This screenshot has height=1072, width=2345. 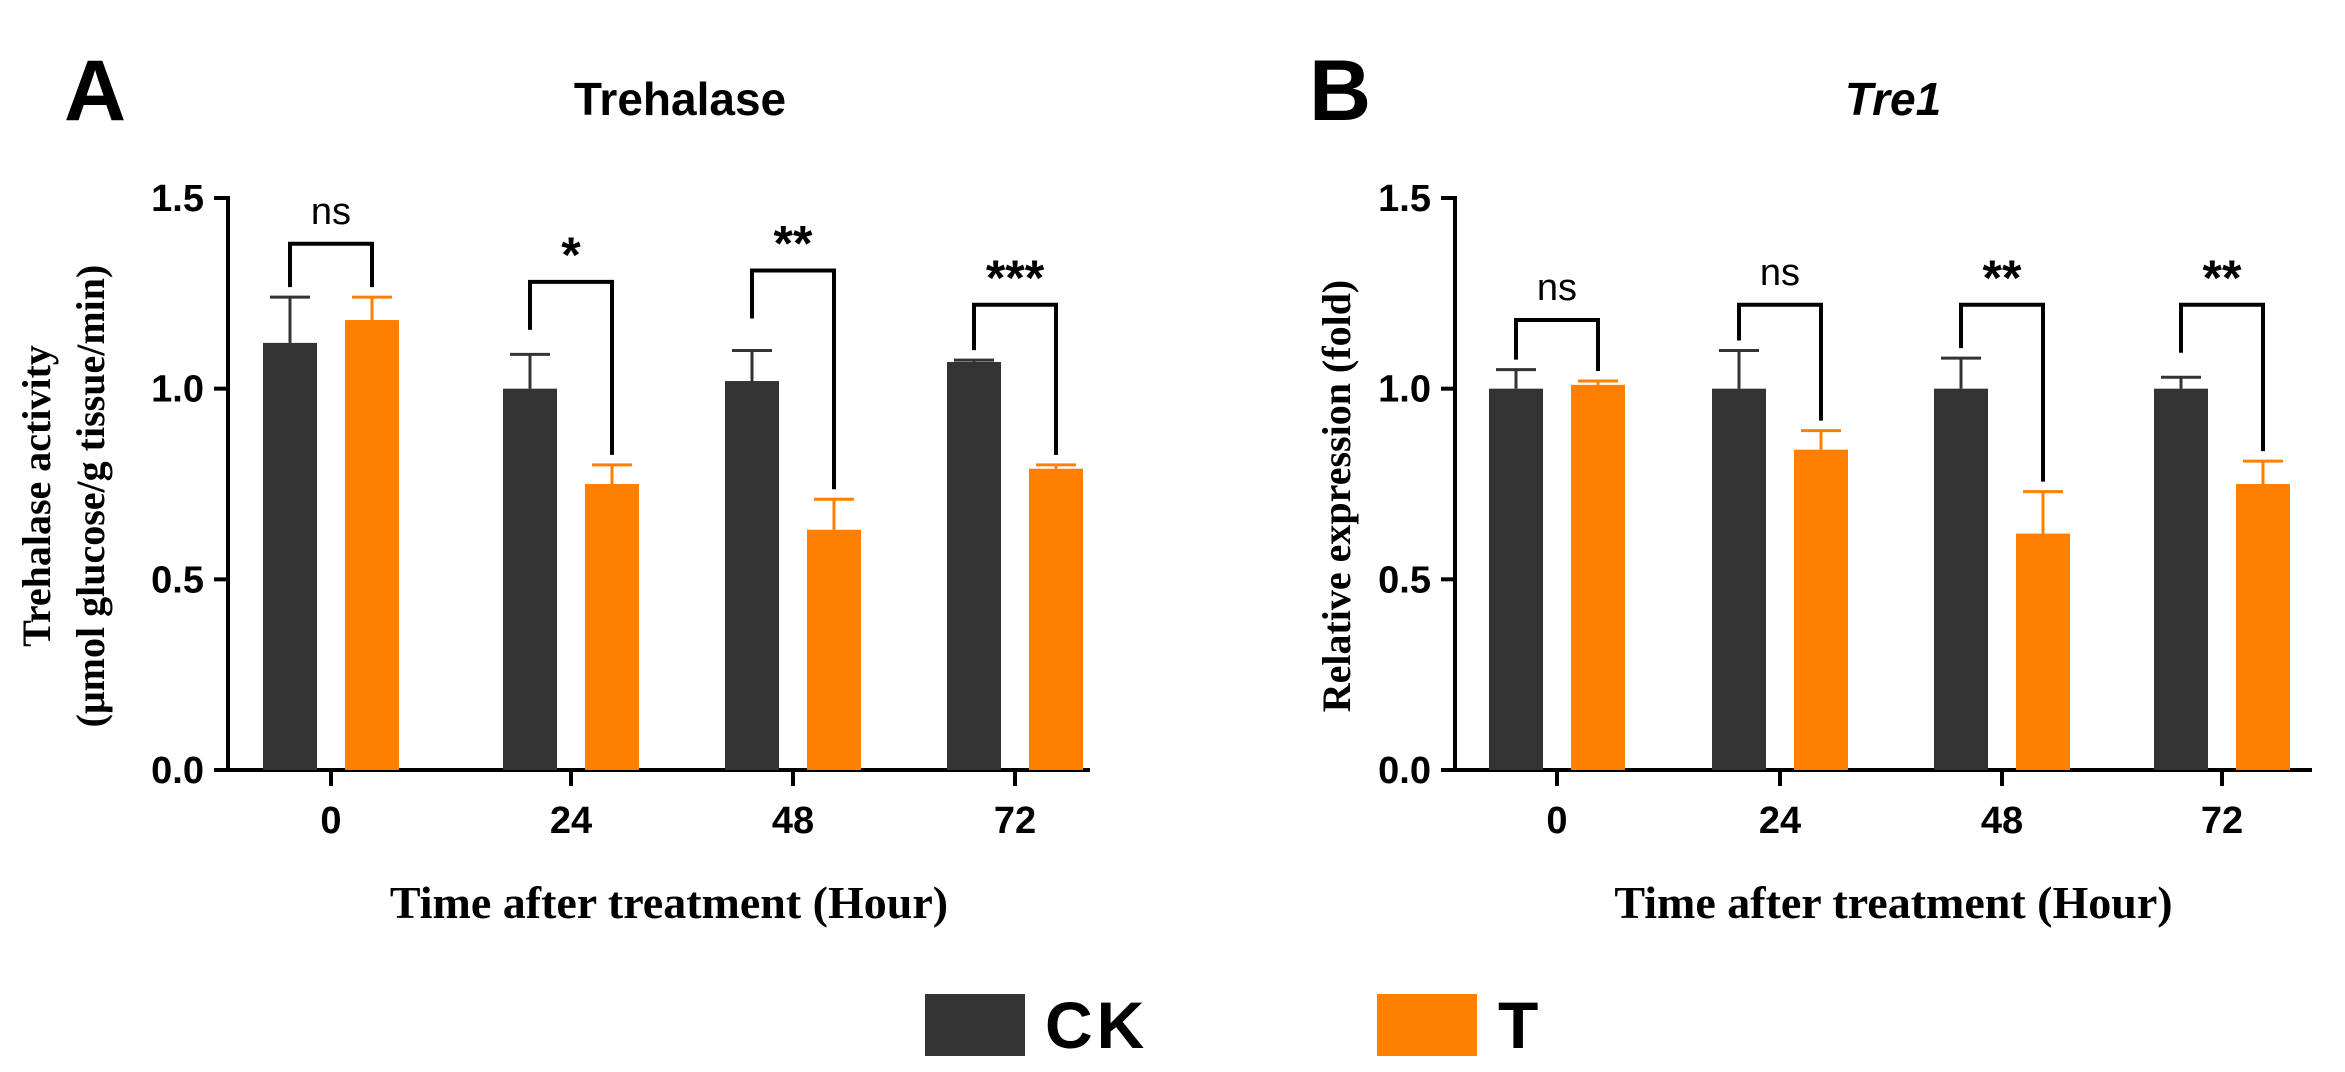 I want to click on significance-label: *, so click(x=571, y=255).